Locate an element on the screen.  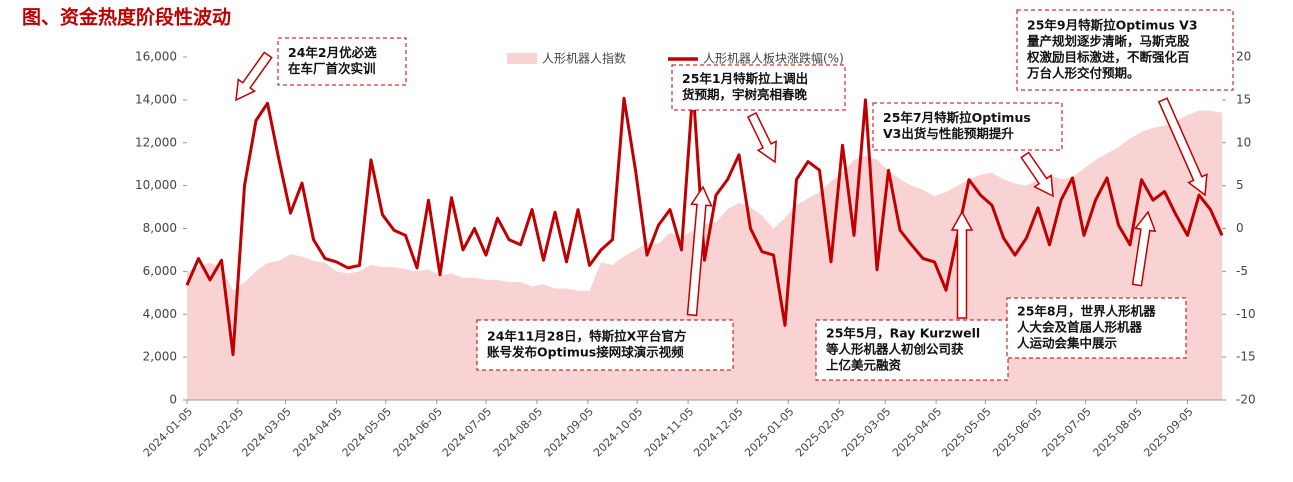
x-tick-label: 2025-08-05 is located at coordinates (1117, 432).